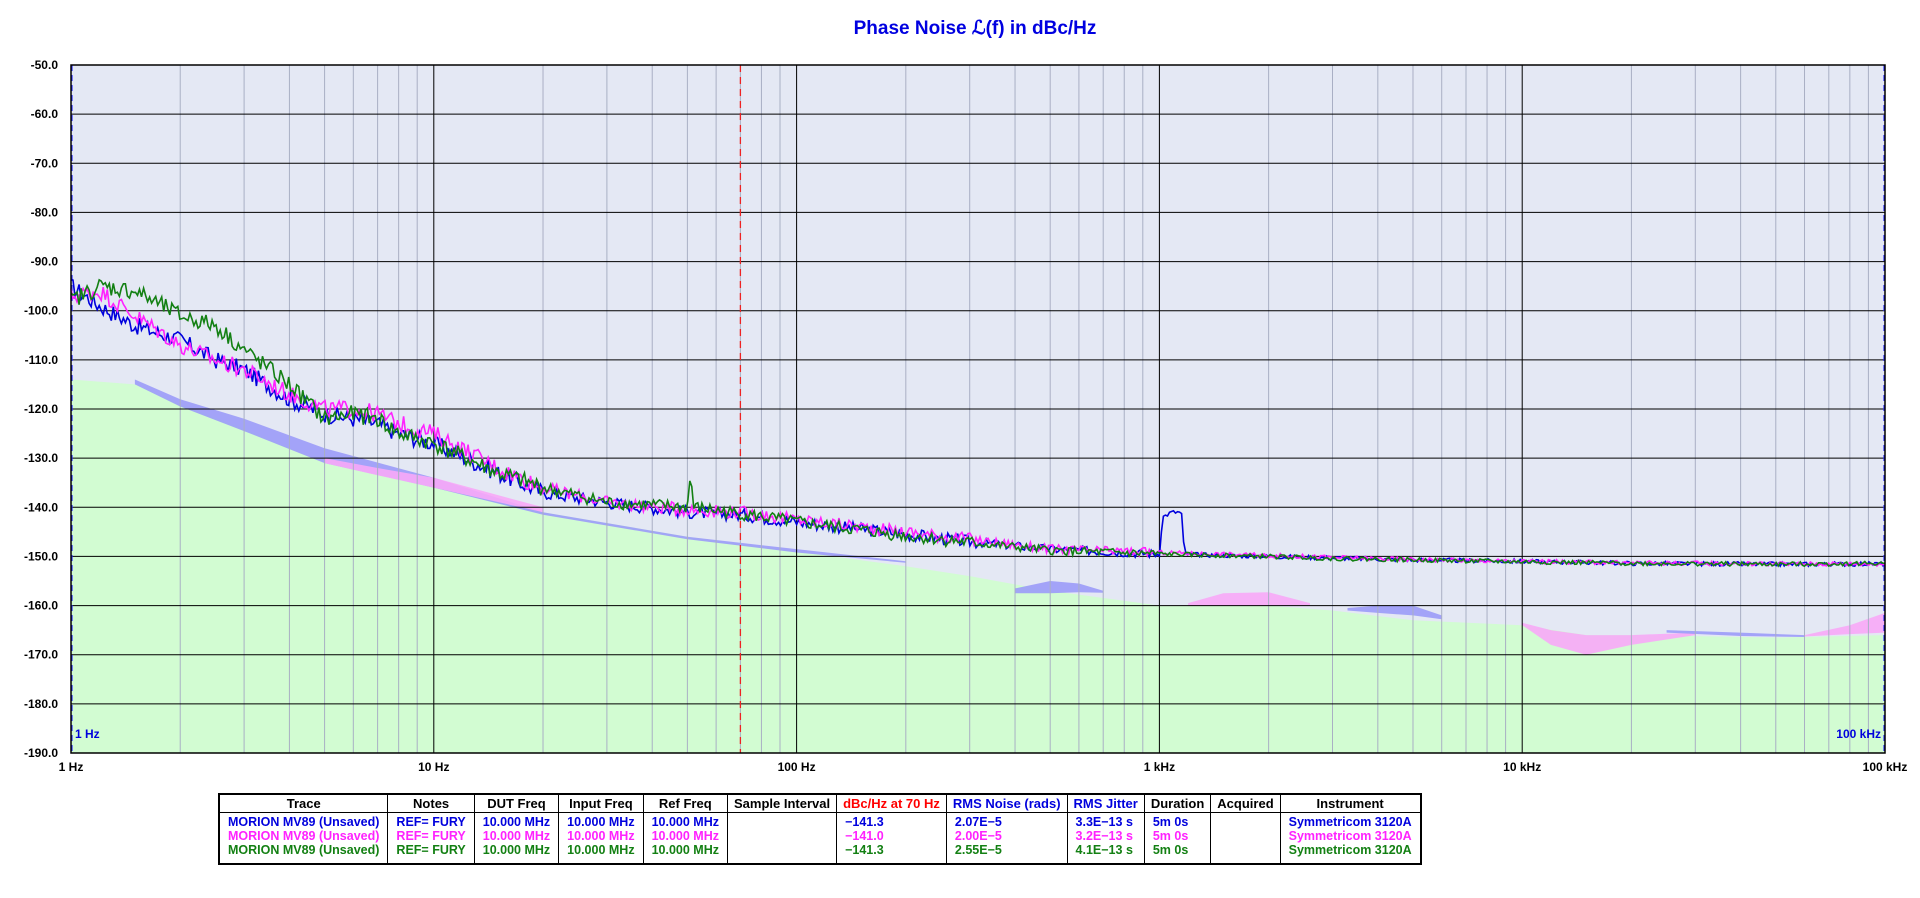 The image size is (1920, 898). Describe the element at coordinates (685, 803) in the screenshot. I see `column-header: Ref Freq` at that location.